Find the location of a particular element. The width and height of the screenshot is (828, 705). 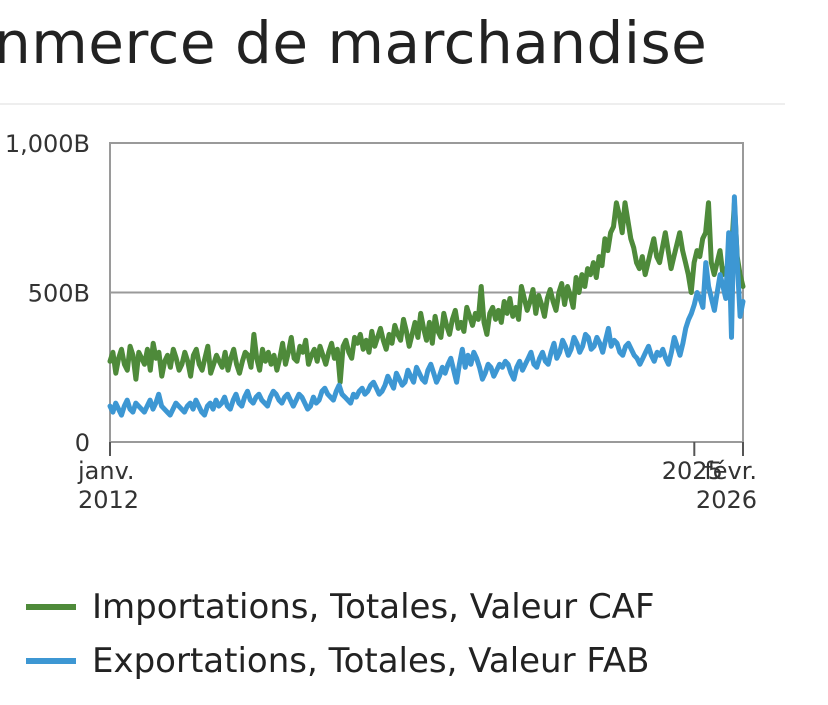

chart-title: nmerce de marchandise is located at coordinates (354, 43).